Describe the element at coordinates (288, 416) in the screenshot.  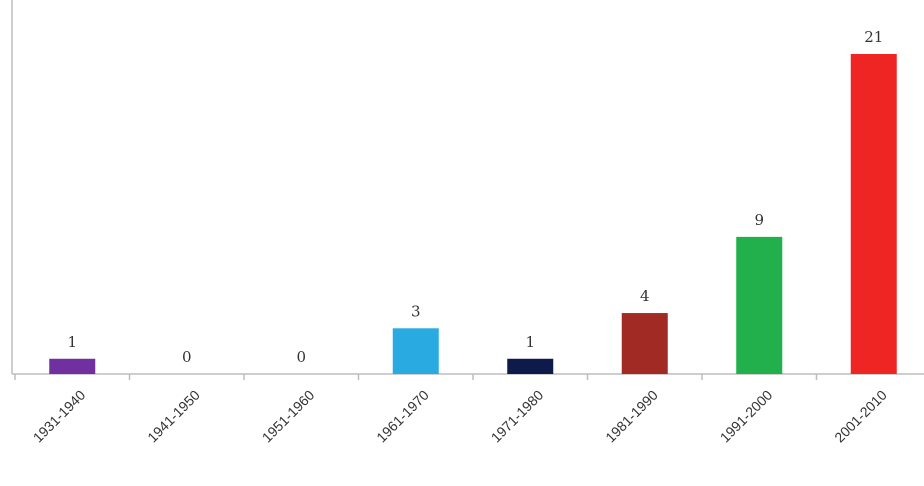
I see `x-tick-label-1951-1960: 1951-1960` at that location.